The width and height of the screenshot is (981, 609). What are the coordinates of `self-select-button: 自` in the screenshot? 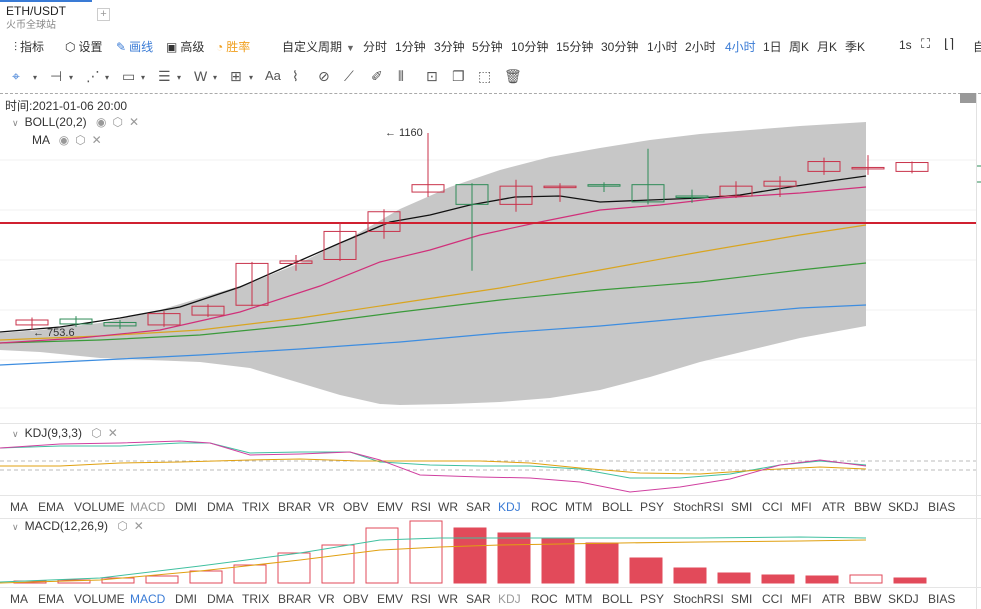 It's located at (977, 47).